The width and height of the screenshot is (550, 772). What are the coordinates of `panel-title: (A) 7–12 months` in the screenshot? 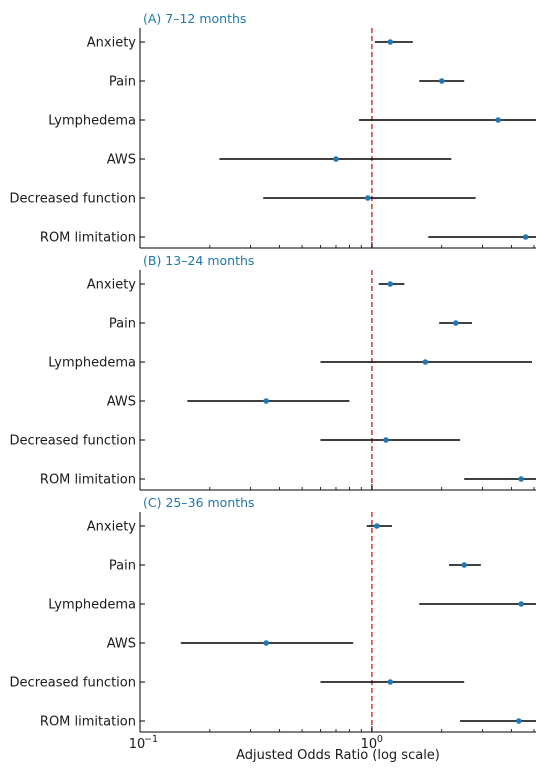 It's located at (194, 18).